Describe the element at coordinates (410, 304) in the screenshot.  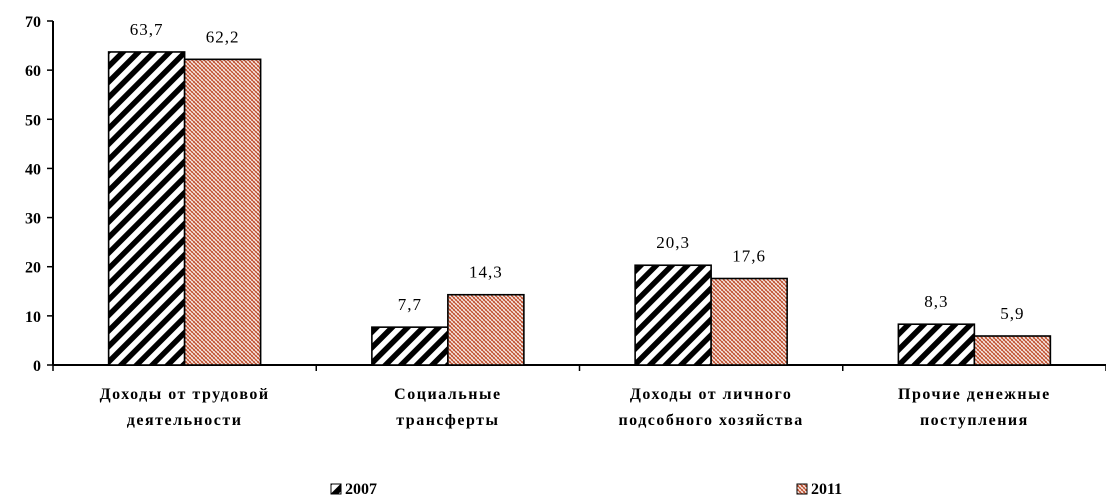
I see `data-label-2007-2: 7,7` at that location.